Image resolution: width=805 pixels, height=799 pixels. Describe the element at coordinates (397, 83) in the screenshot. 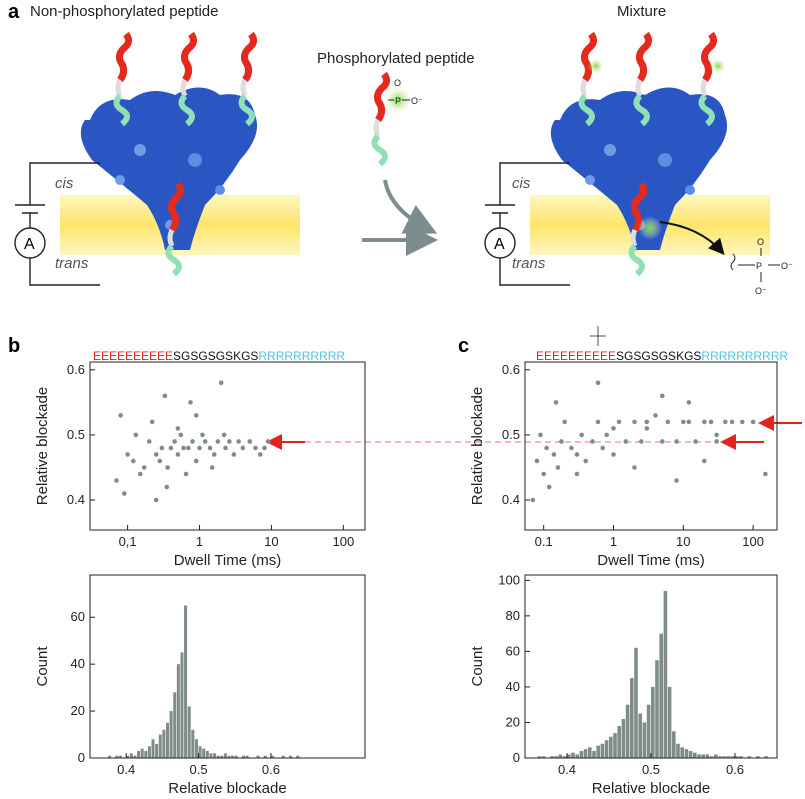

I see `atom: O` at that location.